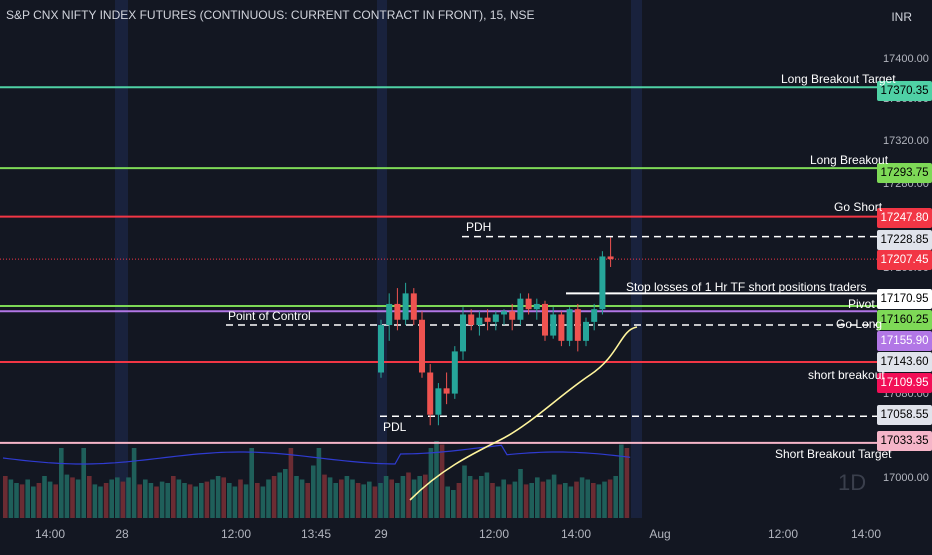 This screenshot has width=932, height=555. I want to click on x-tick: 13:45, so click(316, 534).